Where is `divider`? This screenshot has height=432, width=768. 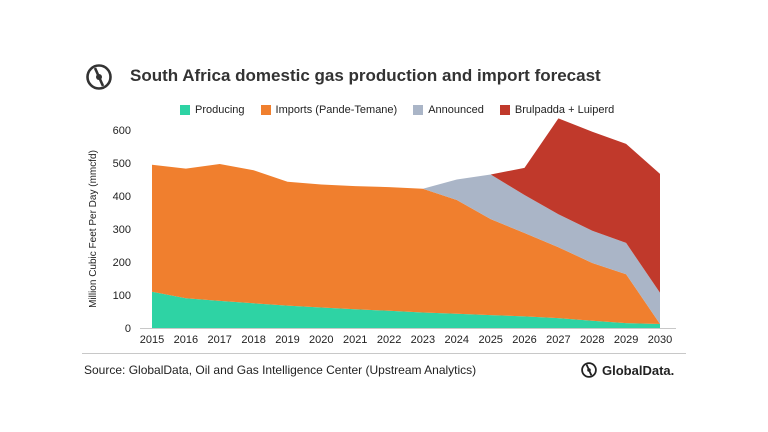
divider is located at coordinates (384, 353).